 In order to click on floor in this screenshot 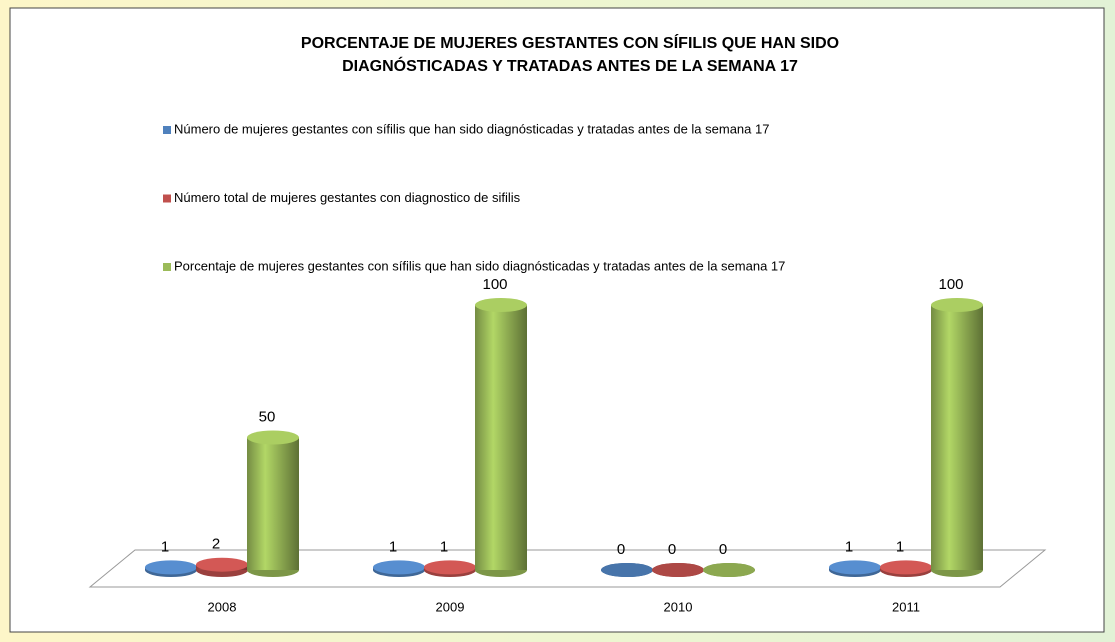, I will do `click(567, 568)`.